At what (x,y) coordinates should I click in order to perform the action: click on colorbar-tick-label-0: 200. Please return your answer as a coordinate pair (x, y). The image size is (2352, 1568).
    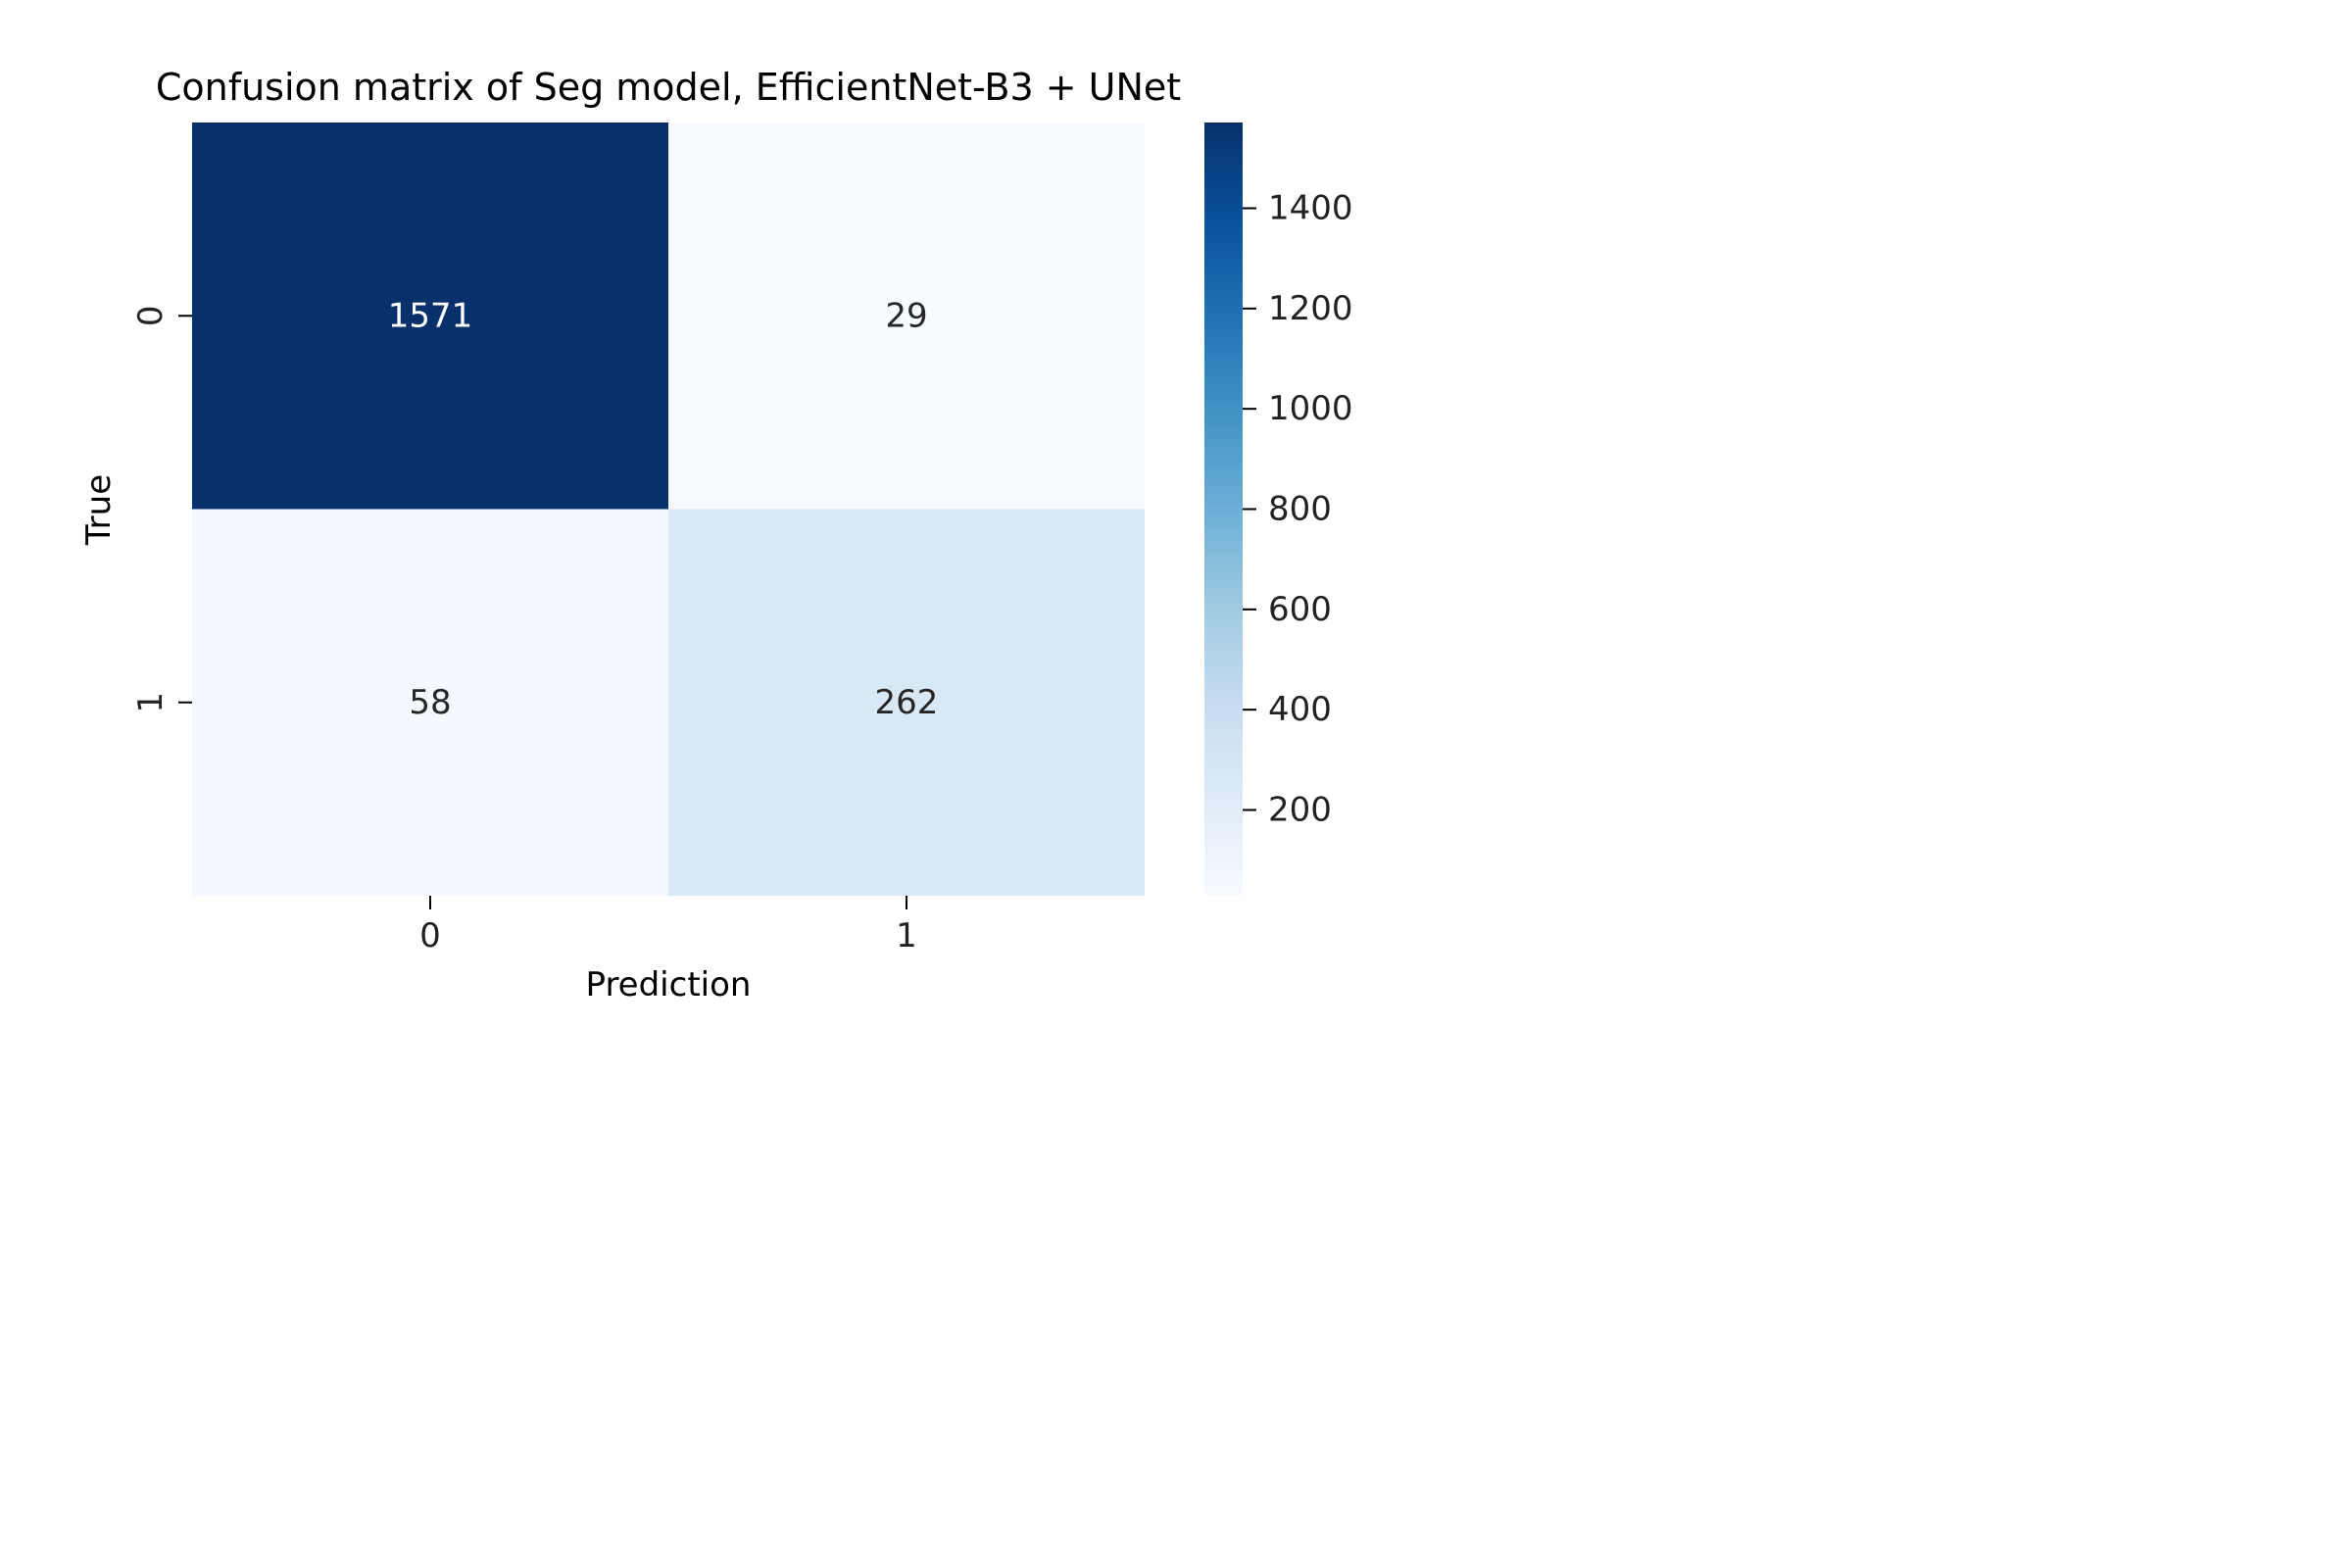
    Looking at the image, I should click on (1300, 810).